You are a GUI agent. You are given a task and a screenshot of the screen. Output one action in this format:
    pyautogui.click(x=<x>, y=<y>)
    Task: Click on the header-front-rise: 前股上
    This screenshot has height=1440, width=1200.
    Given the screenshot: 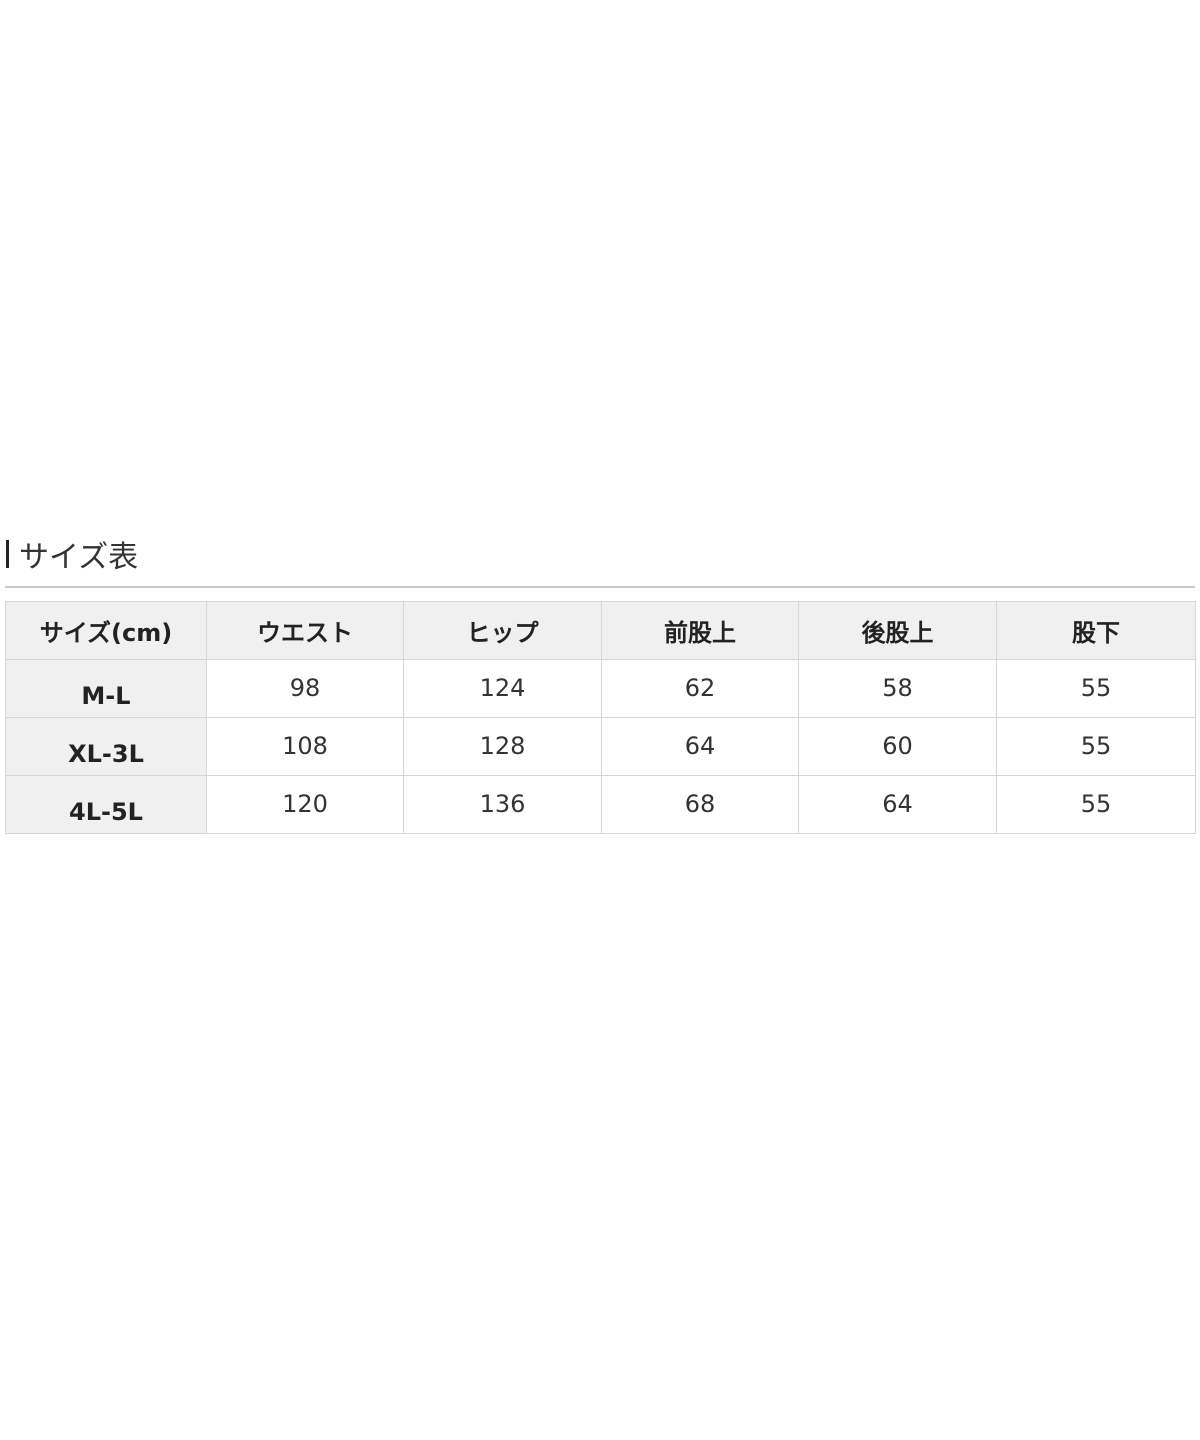 What is the action you would take?
    pyautogui.click(x=700, y=630)
    